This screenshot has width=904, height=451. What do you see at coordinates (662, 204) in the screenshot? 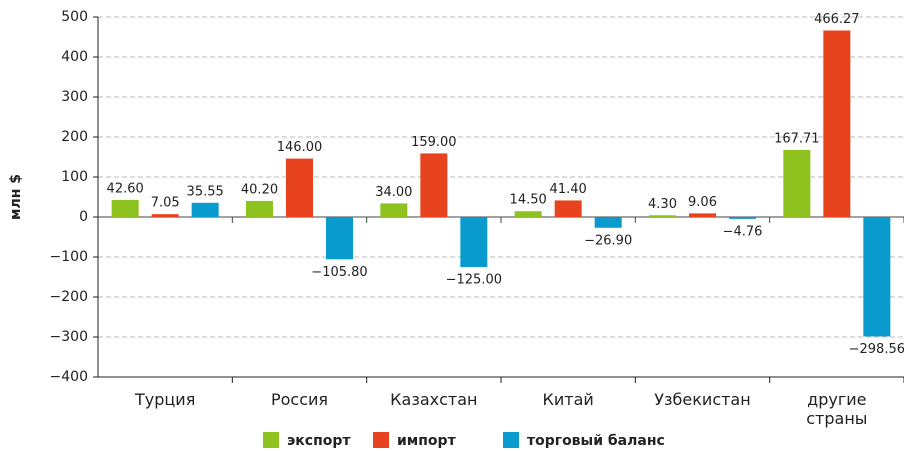
I see `value-label: 4.30` at bounding box center [662, 204].